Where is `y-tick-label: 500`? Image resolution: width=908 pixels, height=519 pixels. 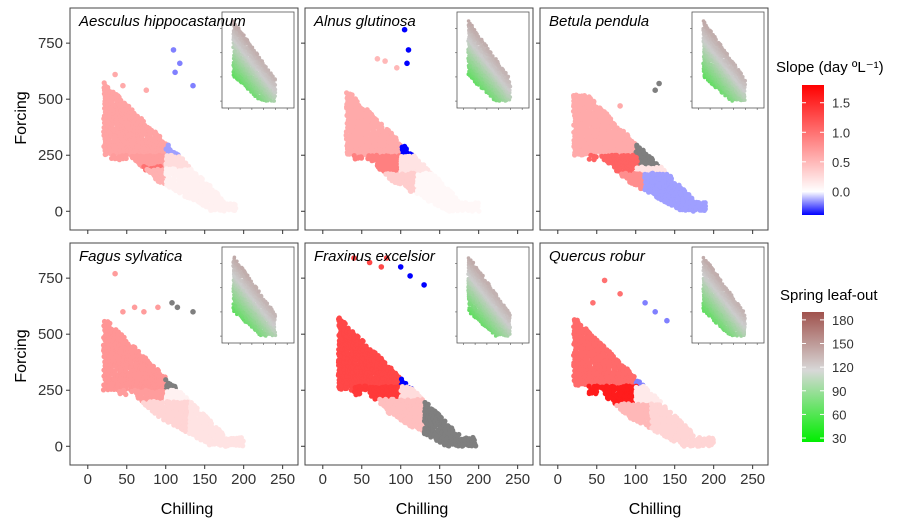 y-tick-label: 500 is located at coordinates (50, 99).